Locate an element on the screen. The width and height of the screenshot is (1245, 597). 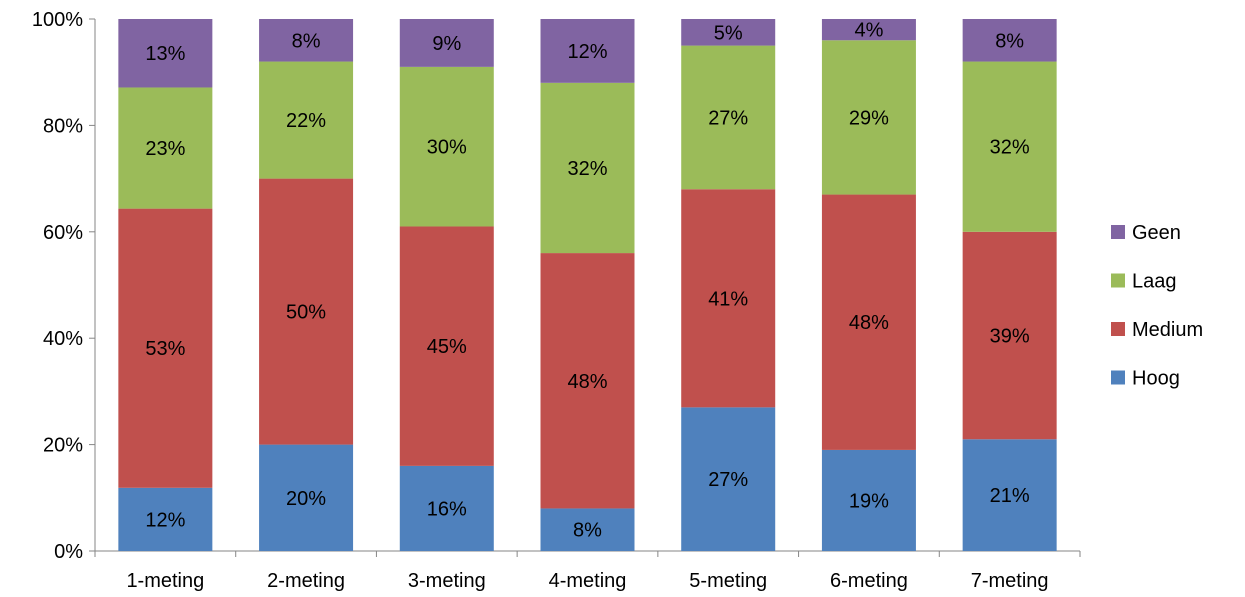
x-tick-label: 4-meting is located at coordinates (588, 581).